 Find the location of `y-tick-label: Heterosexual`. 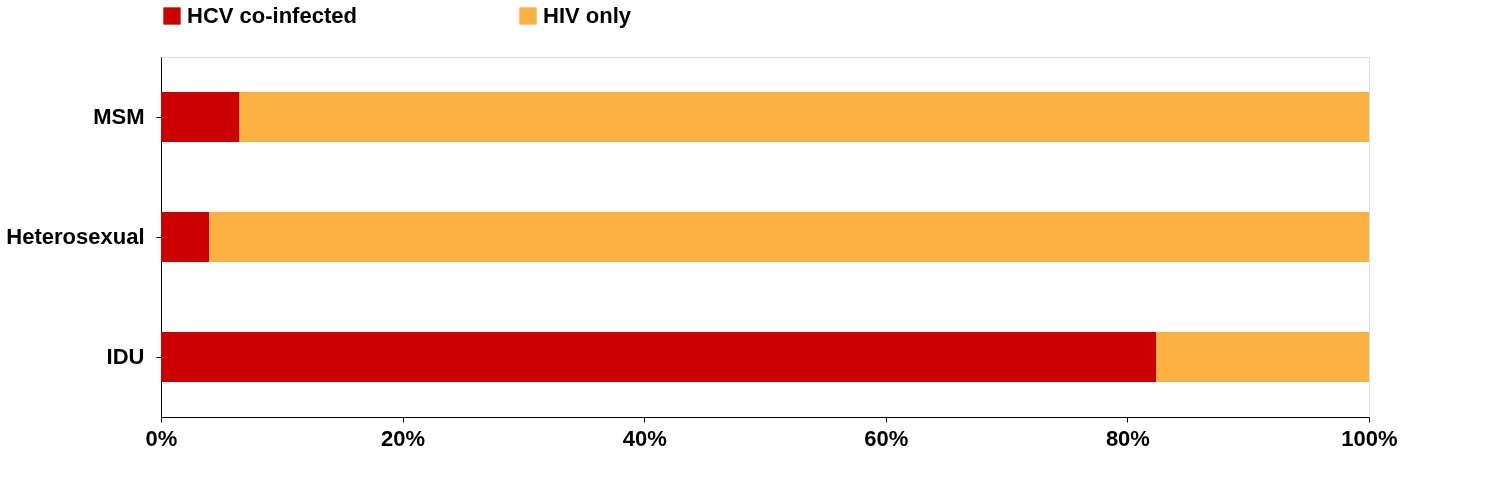

y-tick-label: Heterosexual is located at coordinates (75, 236).